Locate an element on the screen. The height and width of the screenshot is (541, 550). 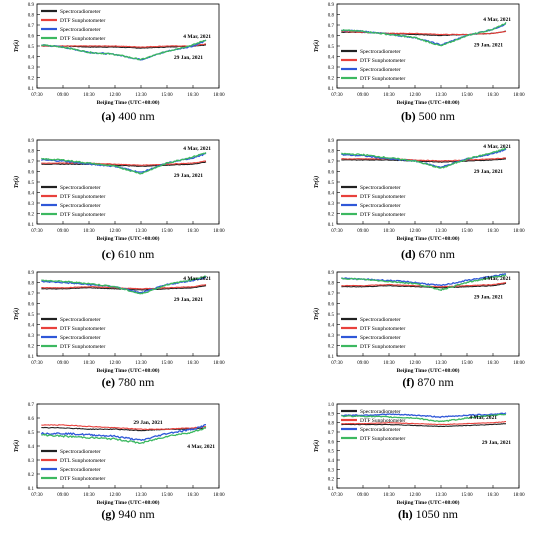
panel-c-caption-text: 610 nm is located at coordinates (135, 254).